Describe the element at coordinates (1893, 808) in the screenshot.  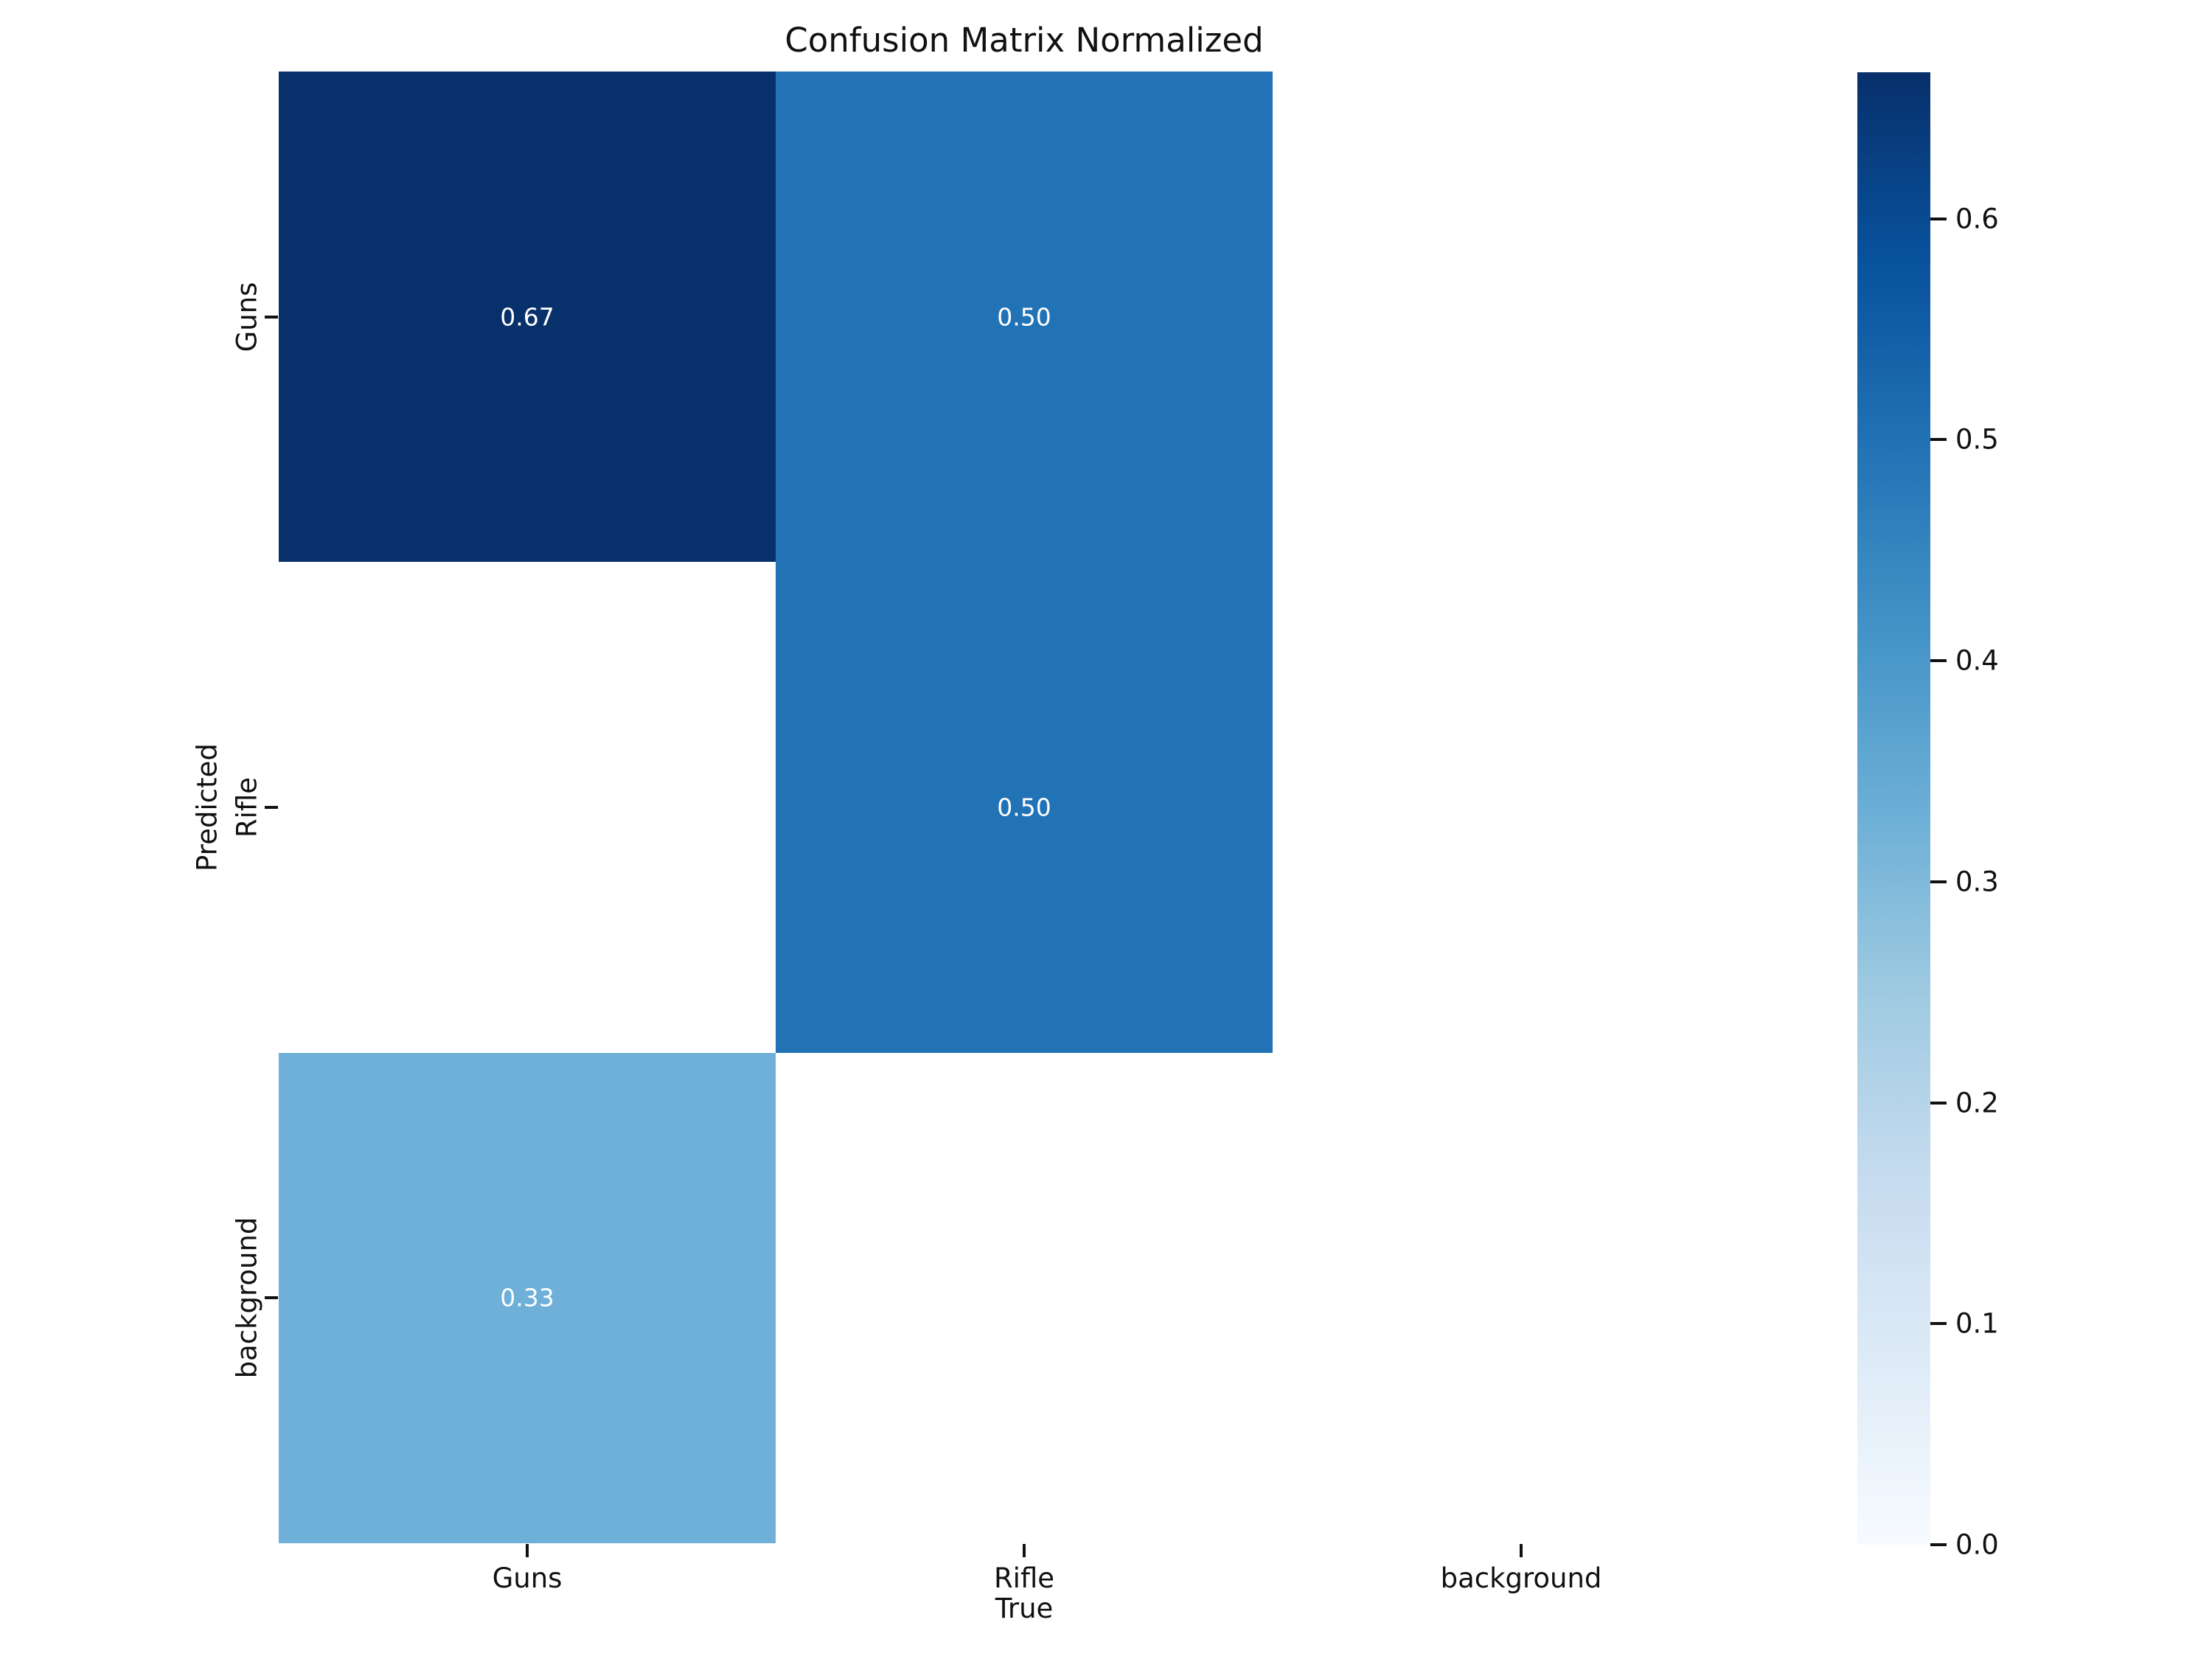
I see `colorbar` at that location.